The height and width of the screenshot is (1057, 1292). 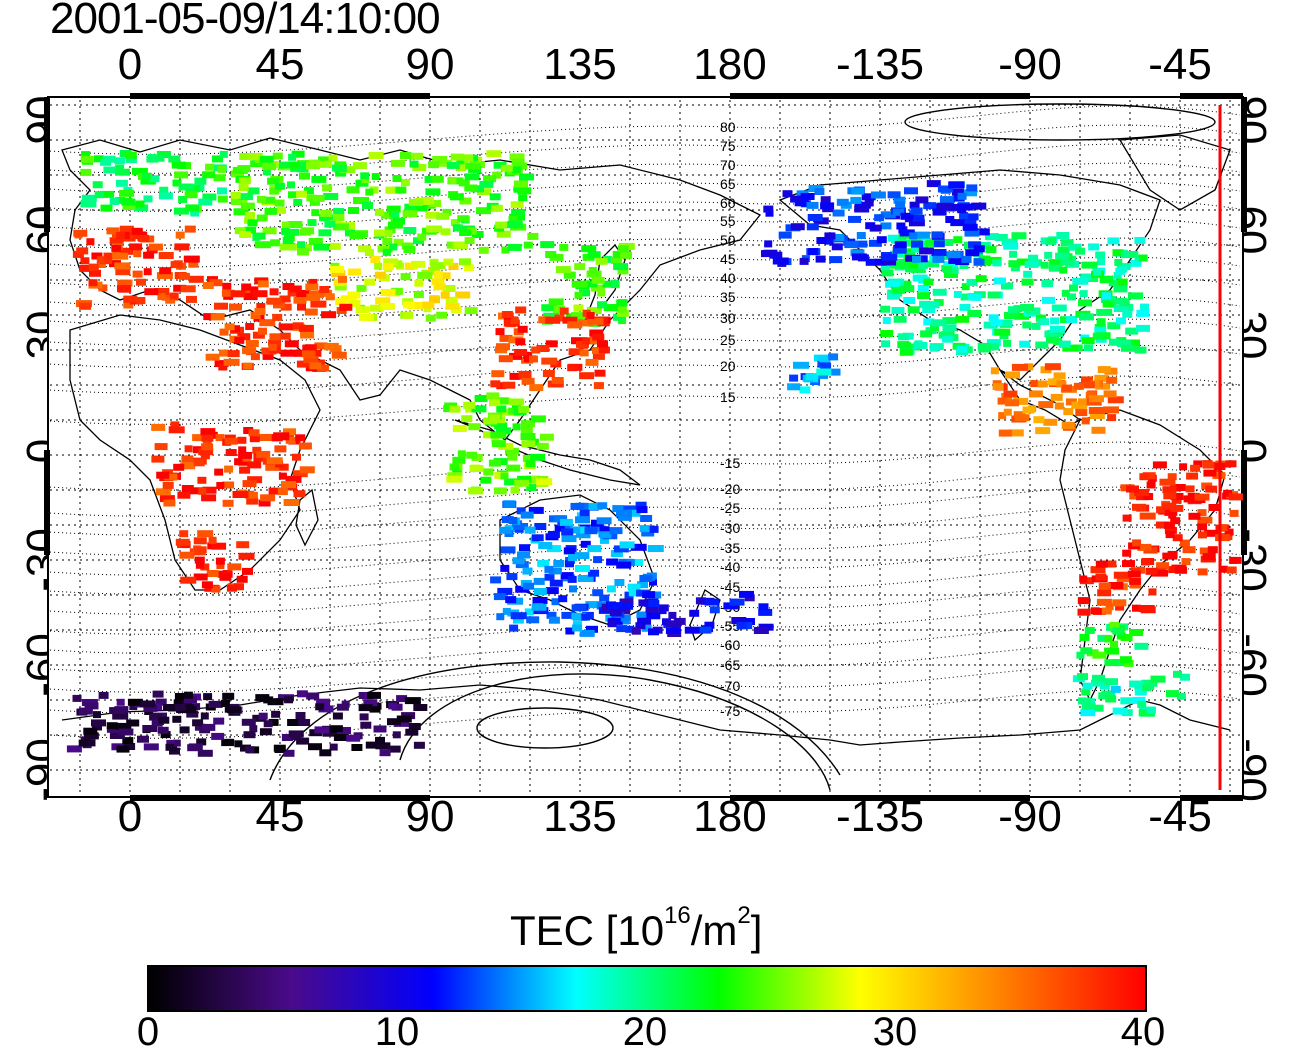 I want to click on top-lon-label: -45, so click(x=1180, y=64).